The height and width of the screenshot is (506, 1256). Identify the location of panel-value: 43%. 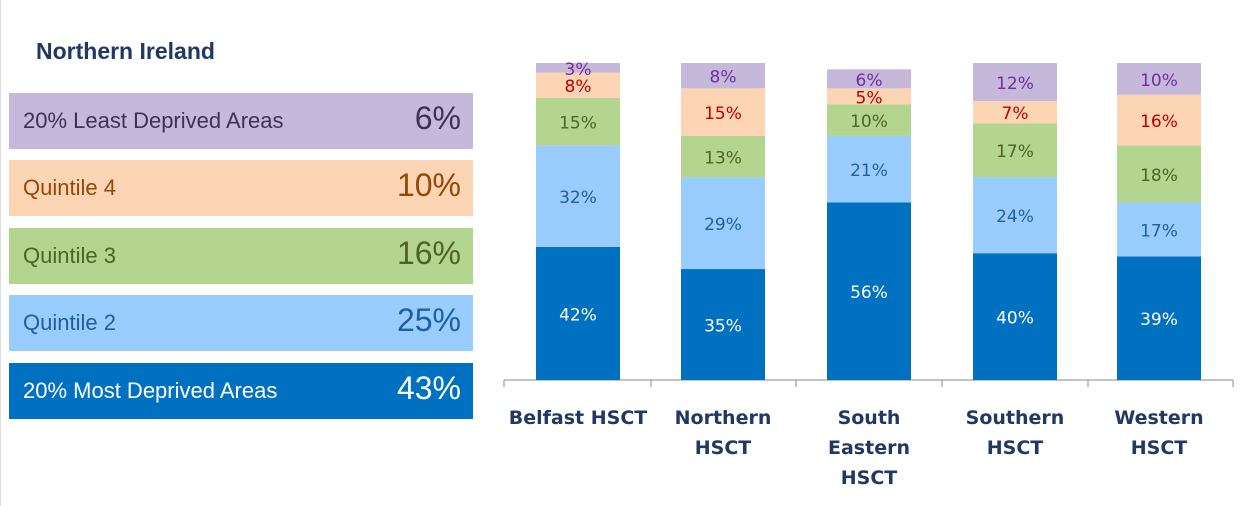
(428, 388).